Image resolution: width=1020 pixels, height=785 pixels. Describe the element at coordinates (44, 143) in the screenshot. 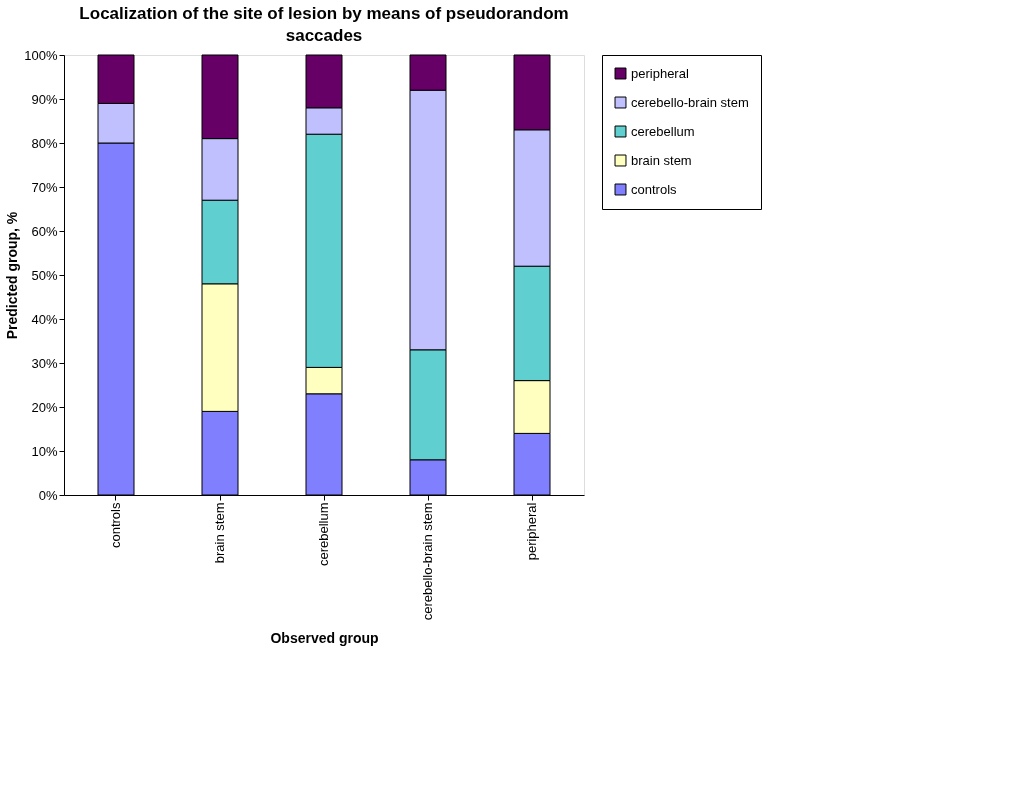

I see `y-tick-label: 80%` at that location.